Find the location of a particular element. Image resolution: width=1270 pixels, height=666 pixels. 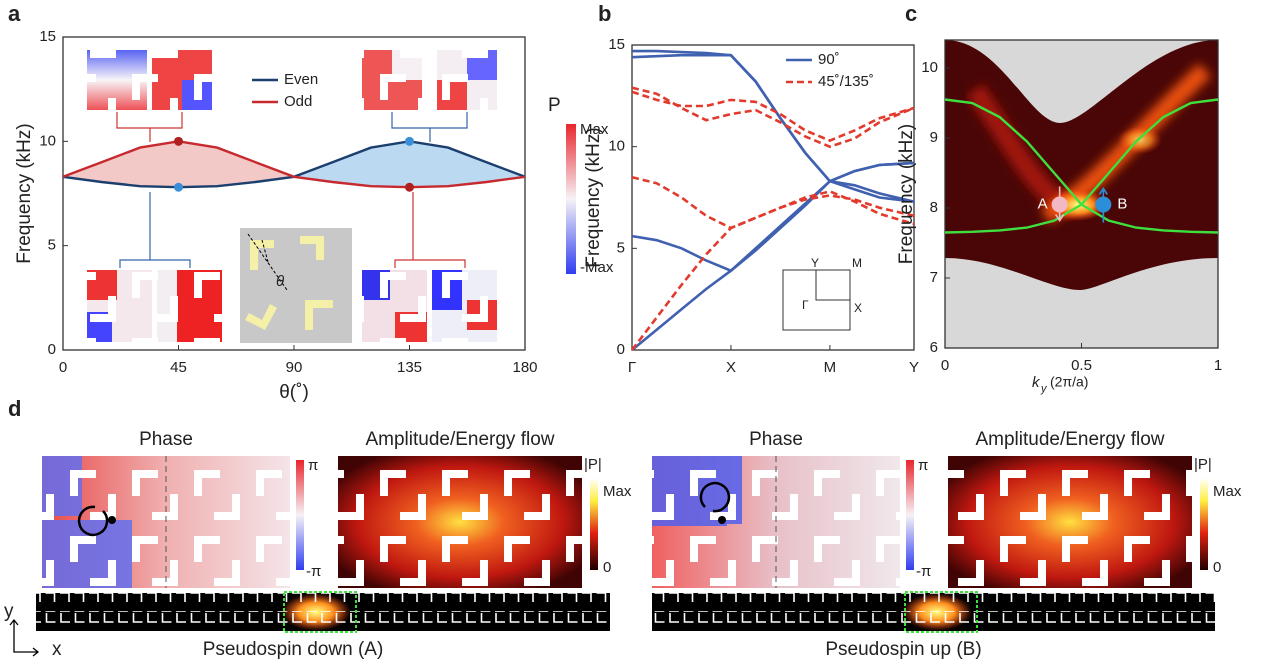

axis-arrows is located at coordinates (24, 637).